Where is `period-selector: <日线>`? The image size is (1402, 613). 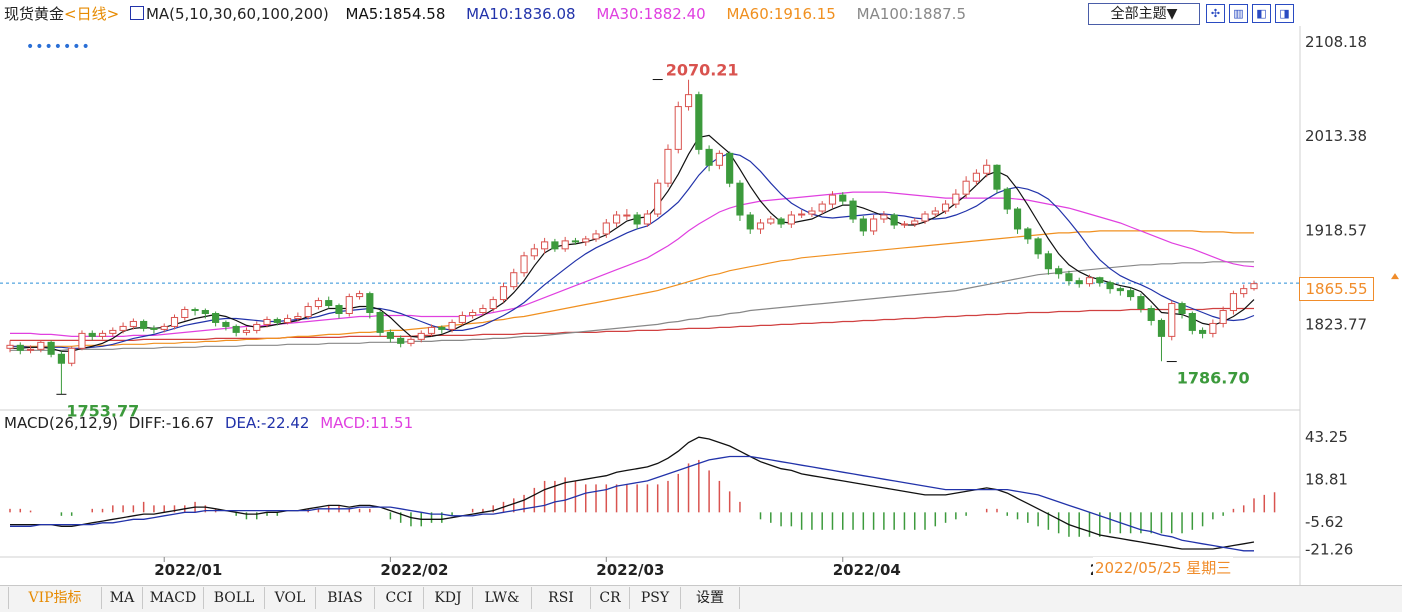
period-selector: <日线> is located at coordinates (92, 14).